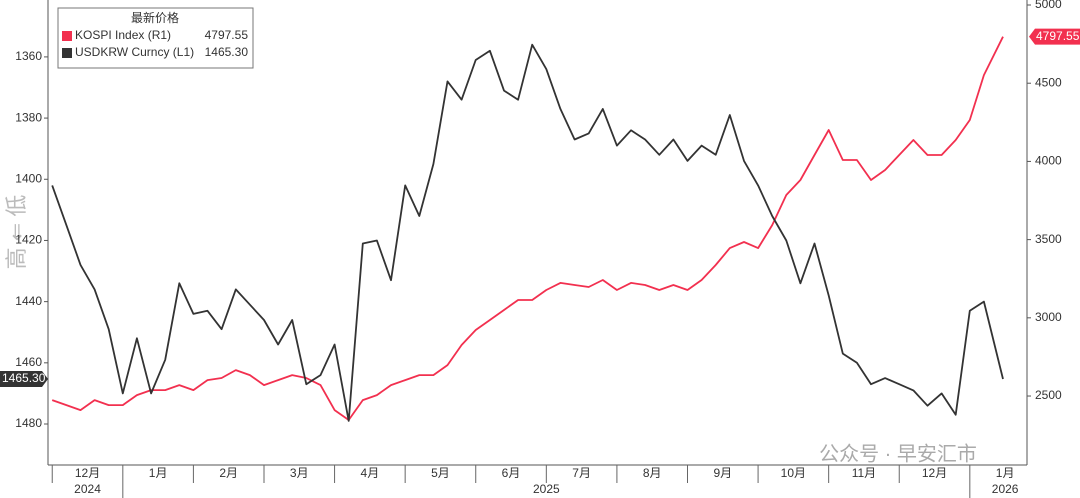 The height and width of the screenshot is (498, 1080). Describe the element at coordinates (28, 362) in the screenshot. I see `y-tick-label: 1460` at that location.